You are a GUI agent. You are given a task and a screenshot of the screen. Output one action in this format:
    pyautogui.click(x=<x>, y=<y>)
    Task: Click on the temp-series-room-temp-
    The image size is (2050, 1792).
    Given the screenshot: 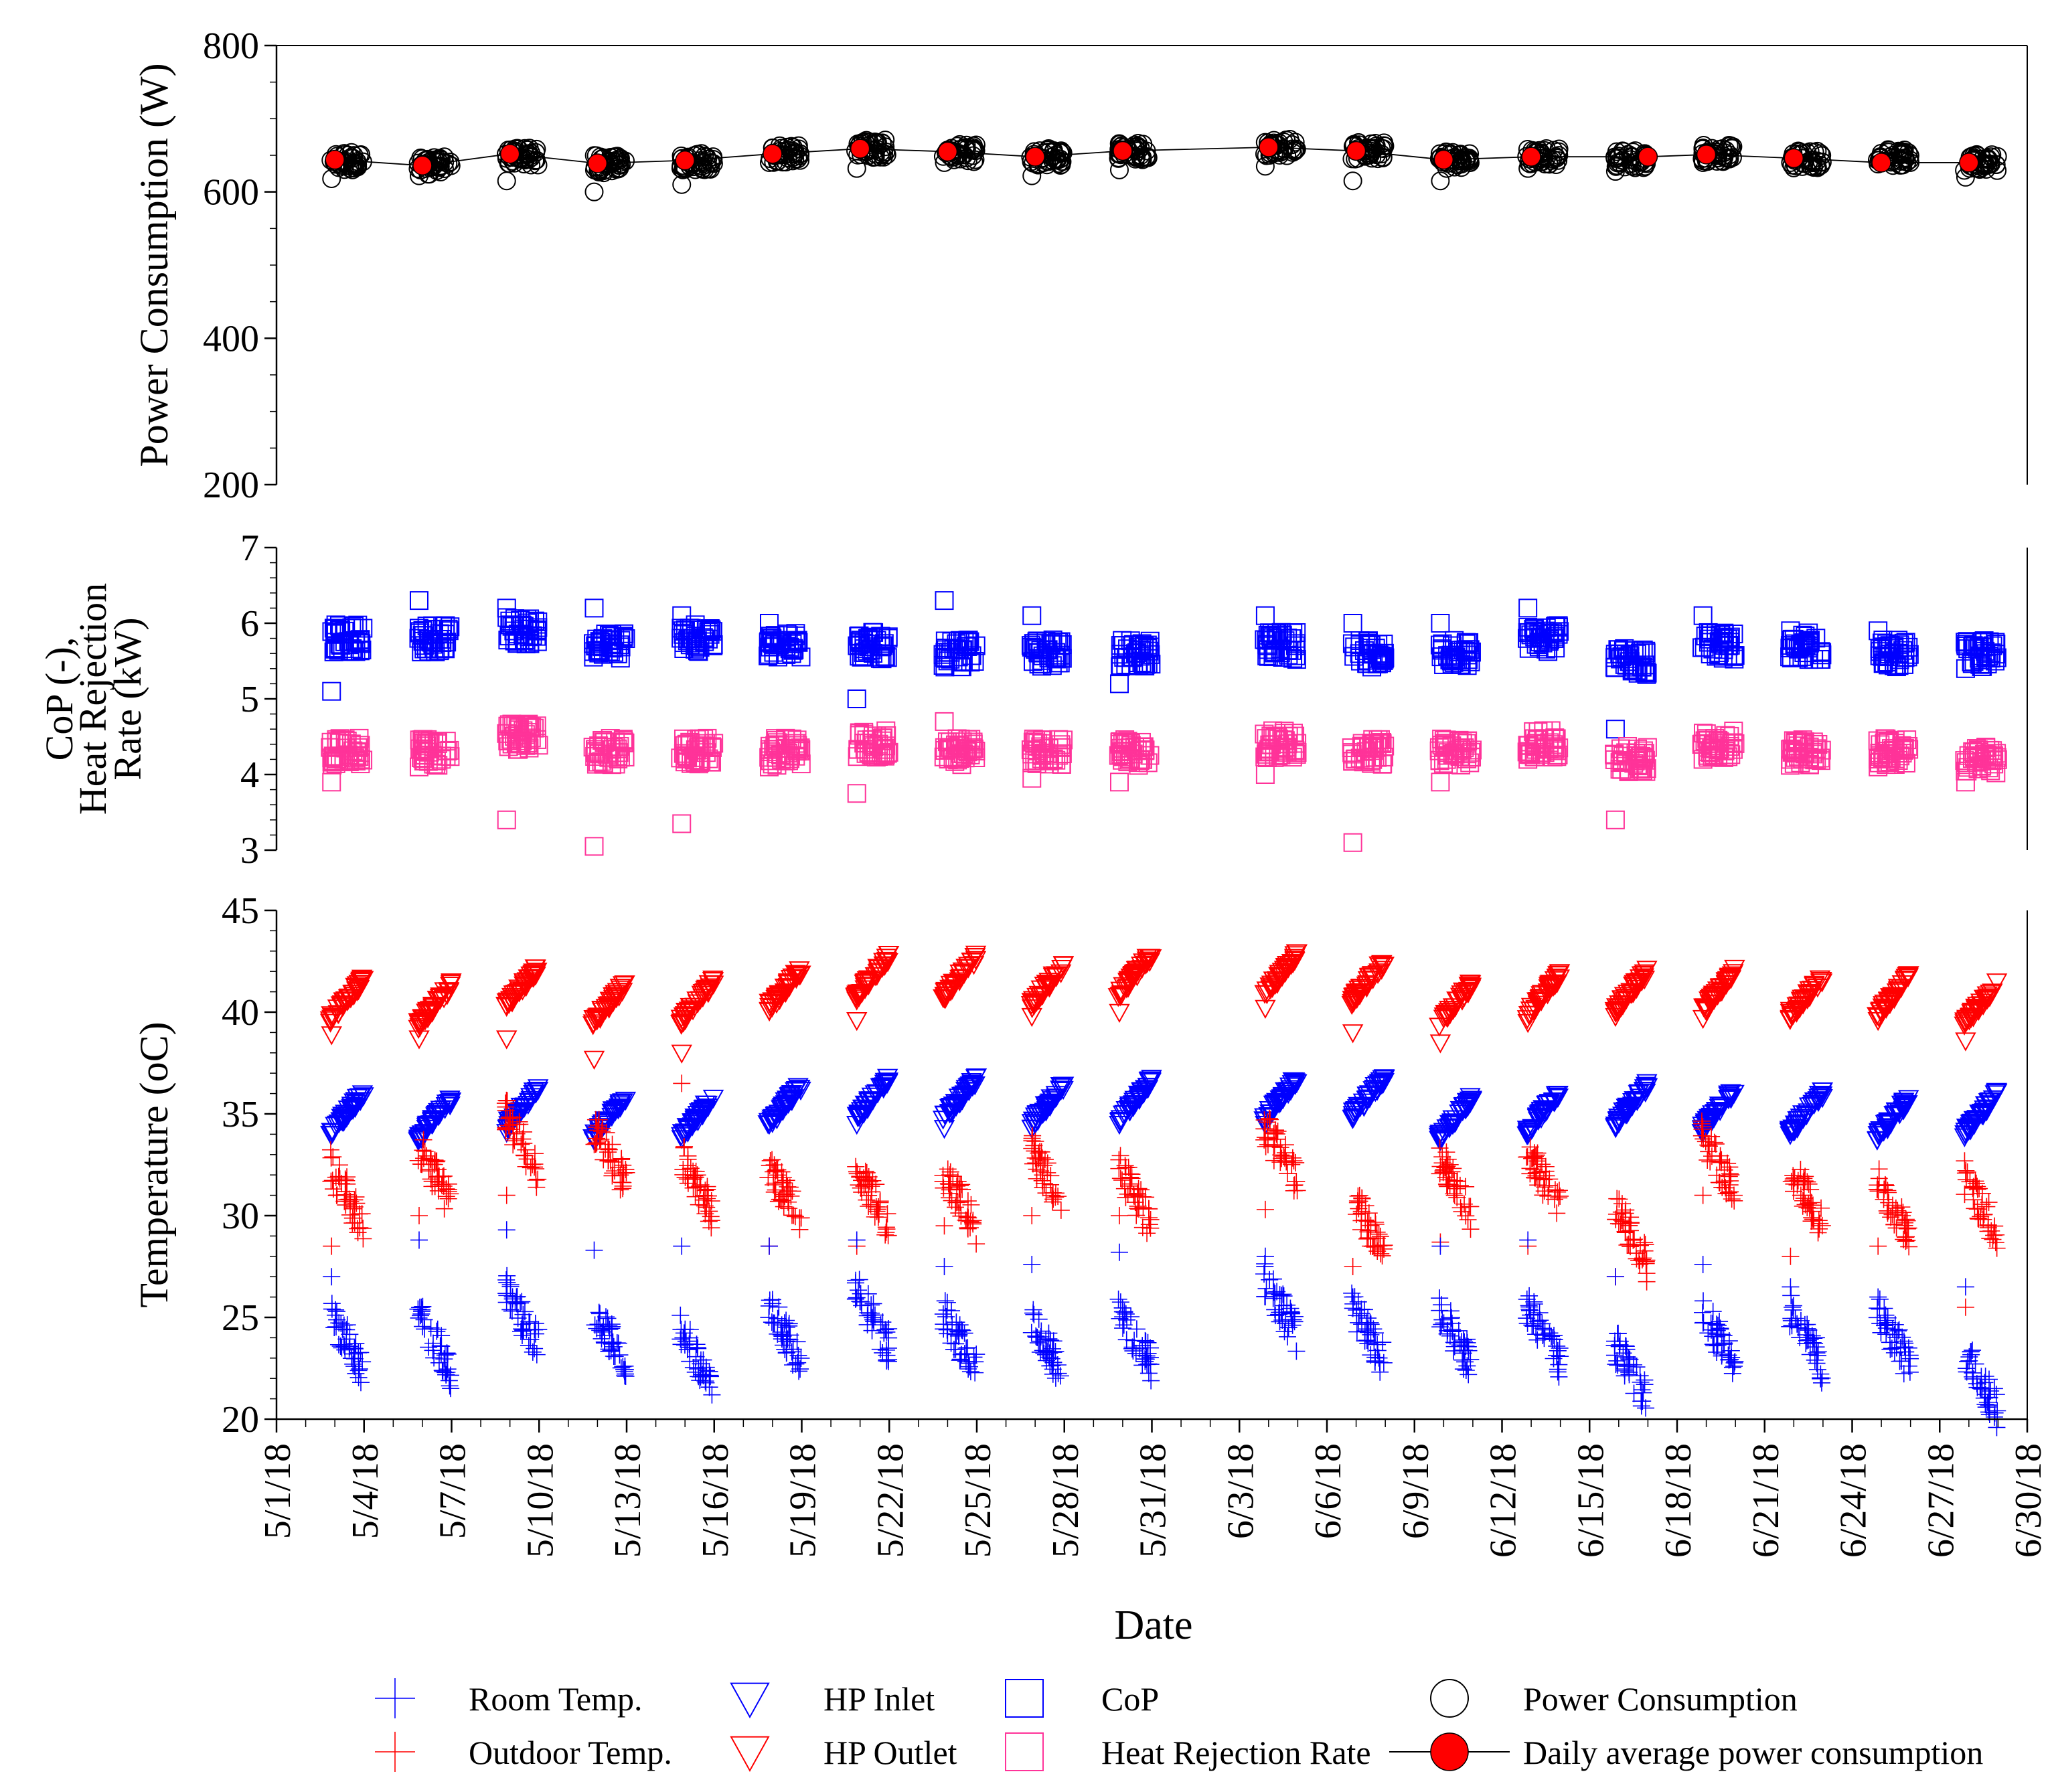 What is the action you would take?
    pyautogui.click(x=1164, y=1329)
    